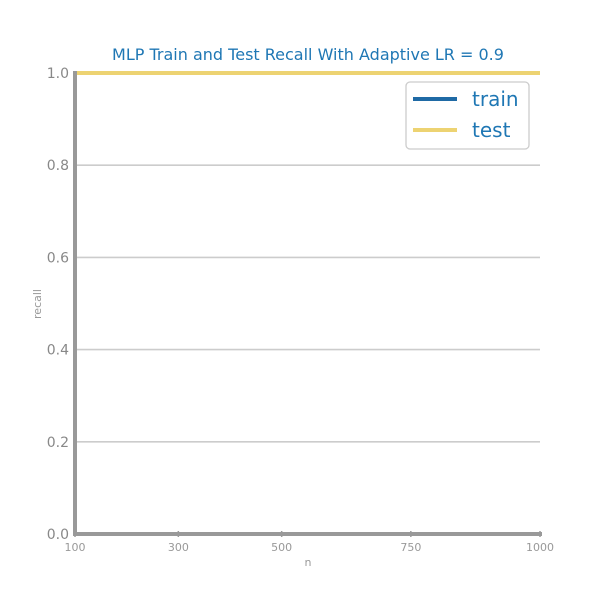 The image size is (600, 600). I want to click on y-tick-label: 0.2, so click(58, 443).